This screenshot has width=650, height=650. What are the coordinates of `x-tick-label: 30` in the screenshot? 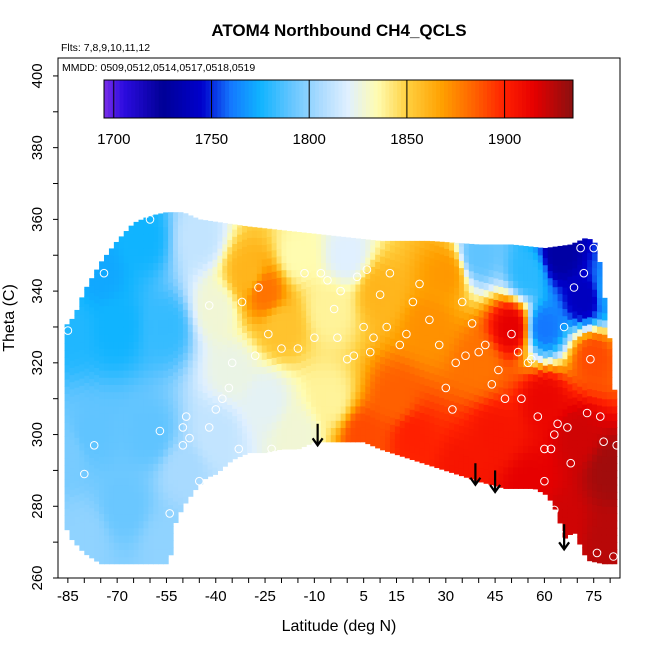 It's located at (445, 596).